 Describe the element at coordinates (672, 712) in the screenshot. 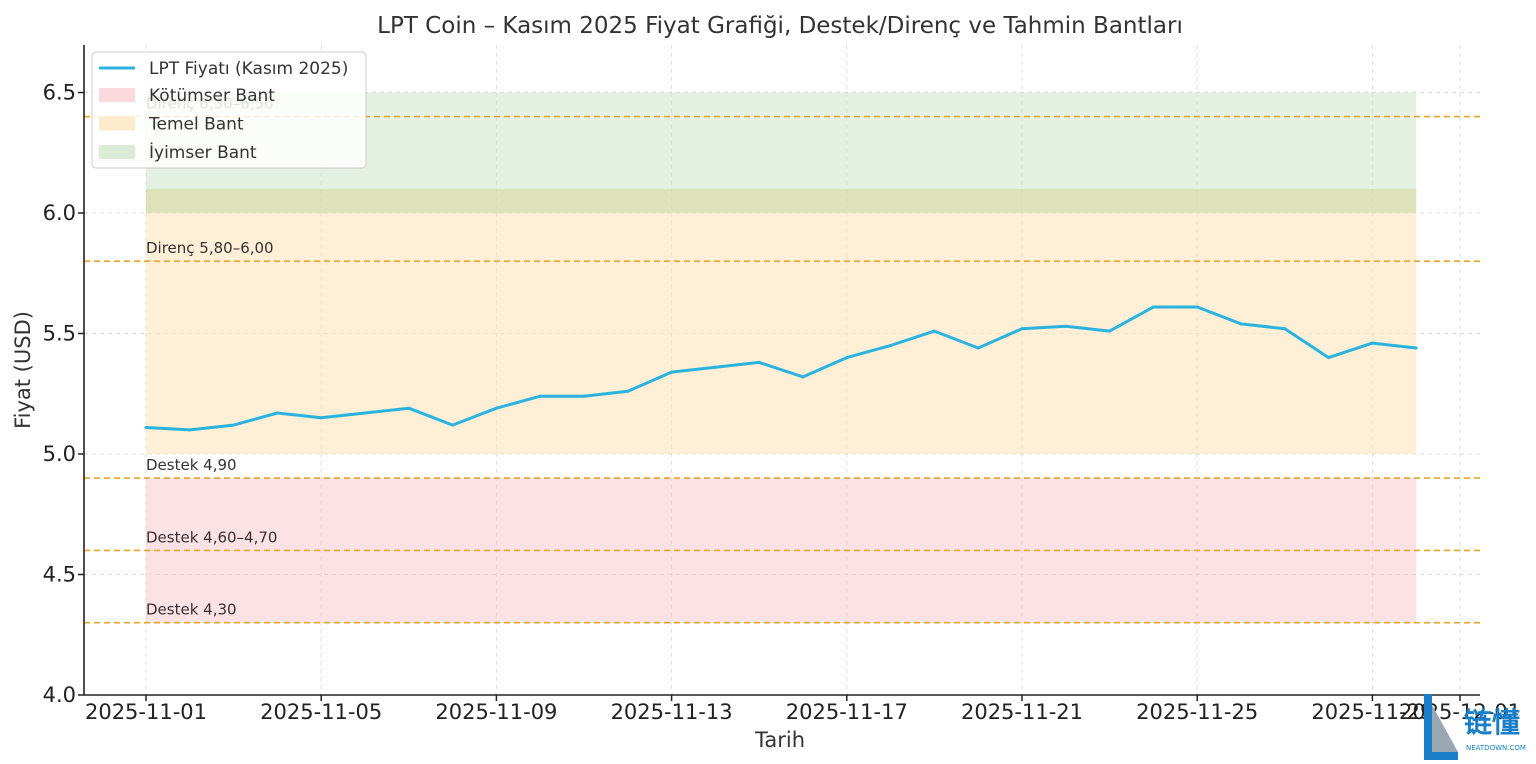

I see `x-tick-label: 2025-11-13` at that location.